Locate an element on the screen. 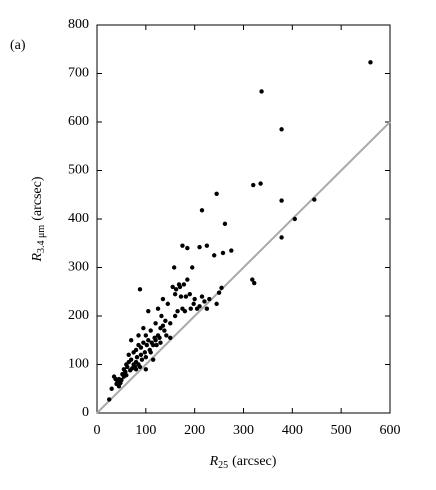 The width and height of the screenshot is (436, 490). y-tick-label: 400 is located at coordinates (78, 218).